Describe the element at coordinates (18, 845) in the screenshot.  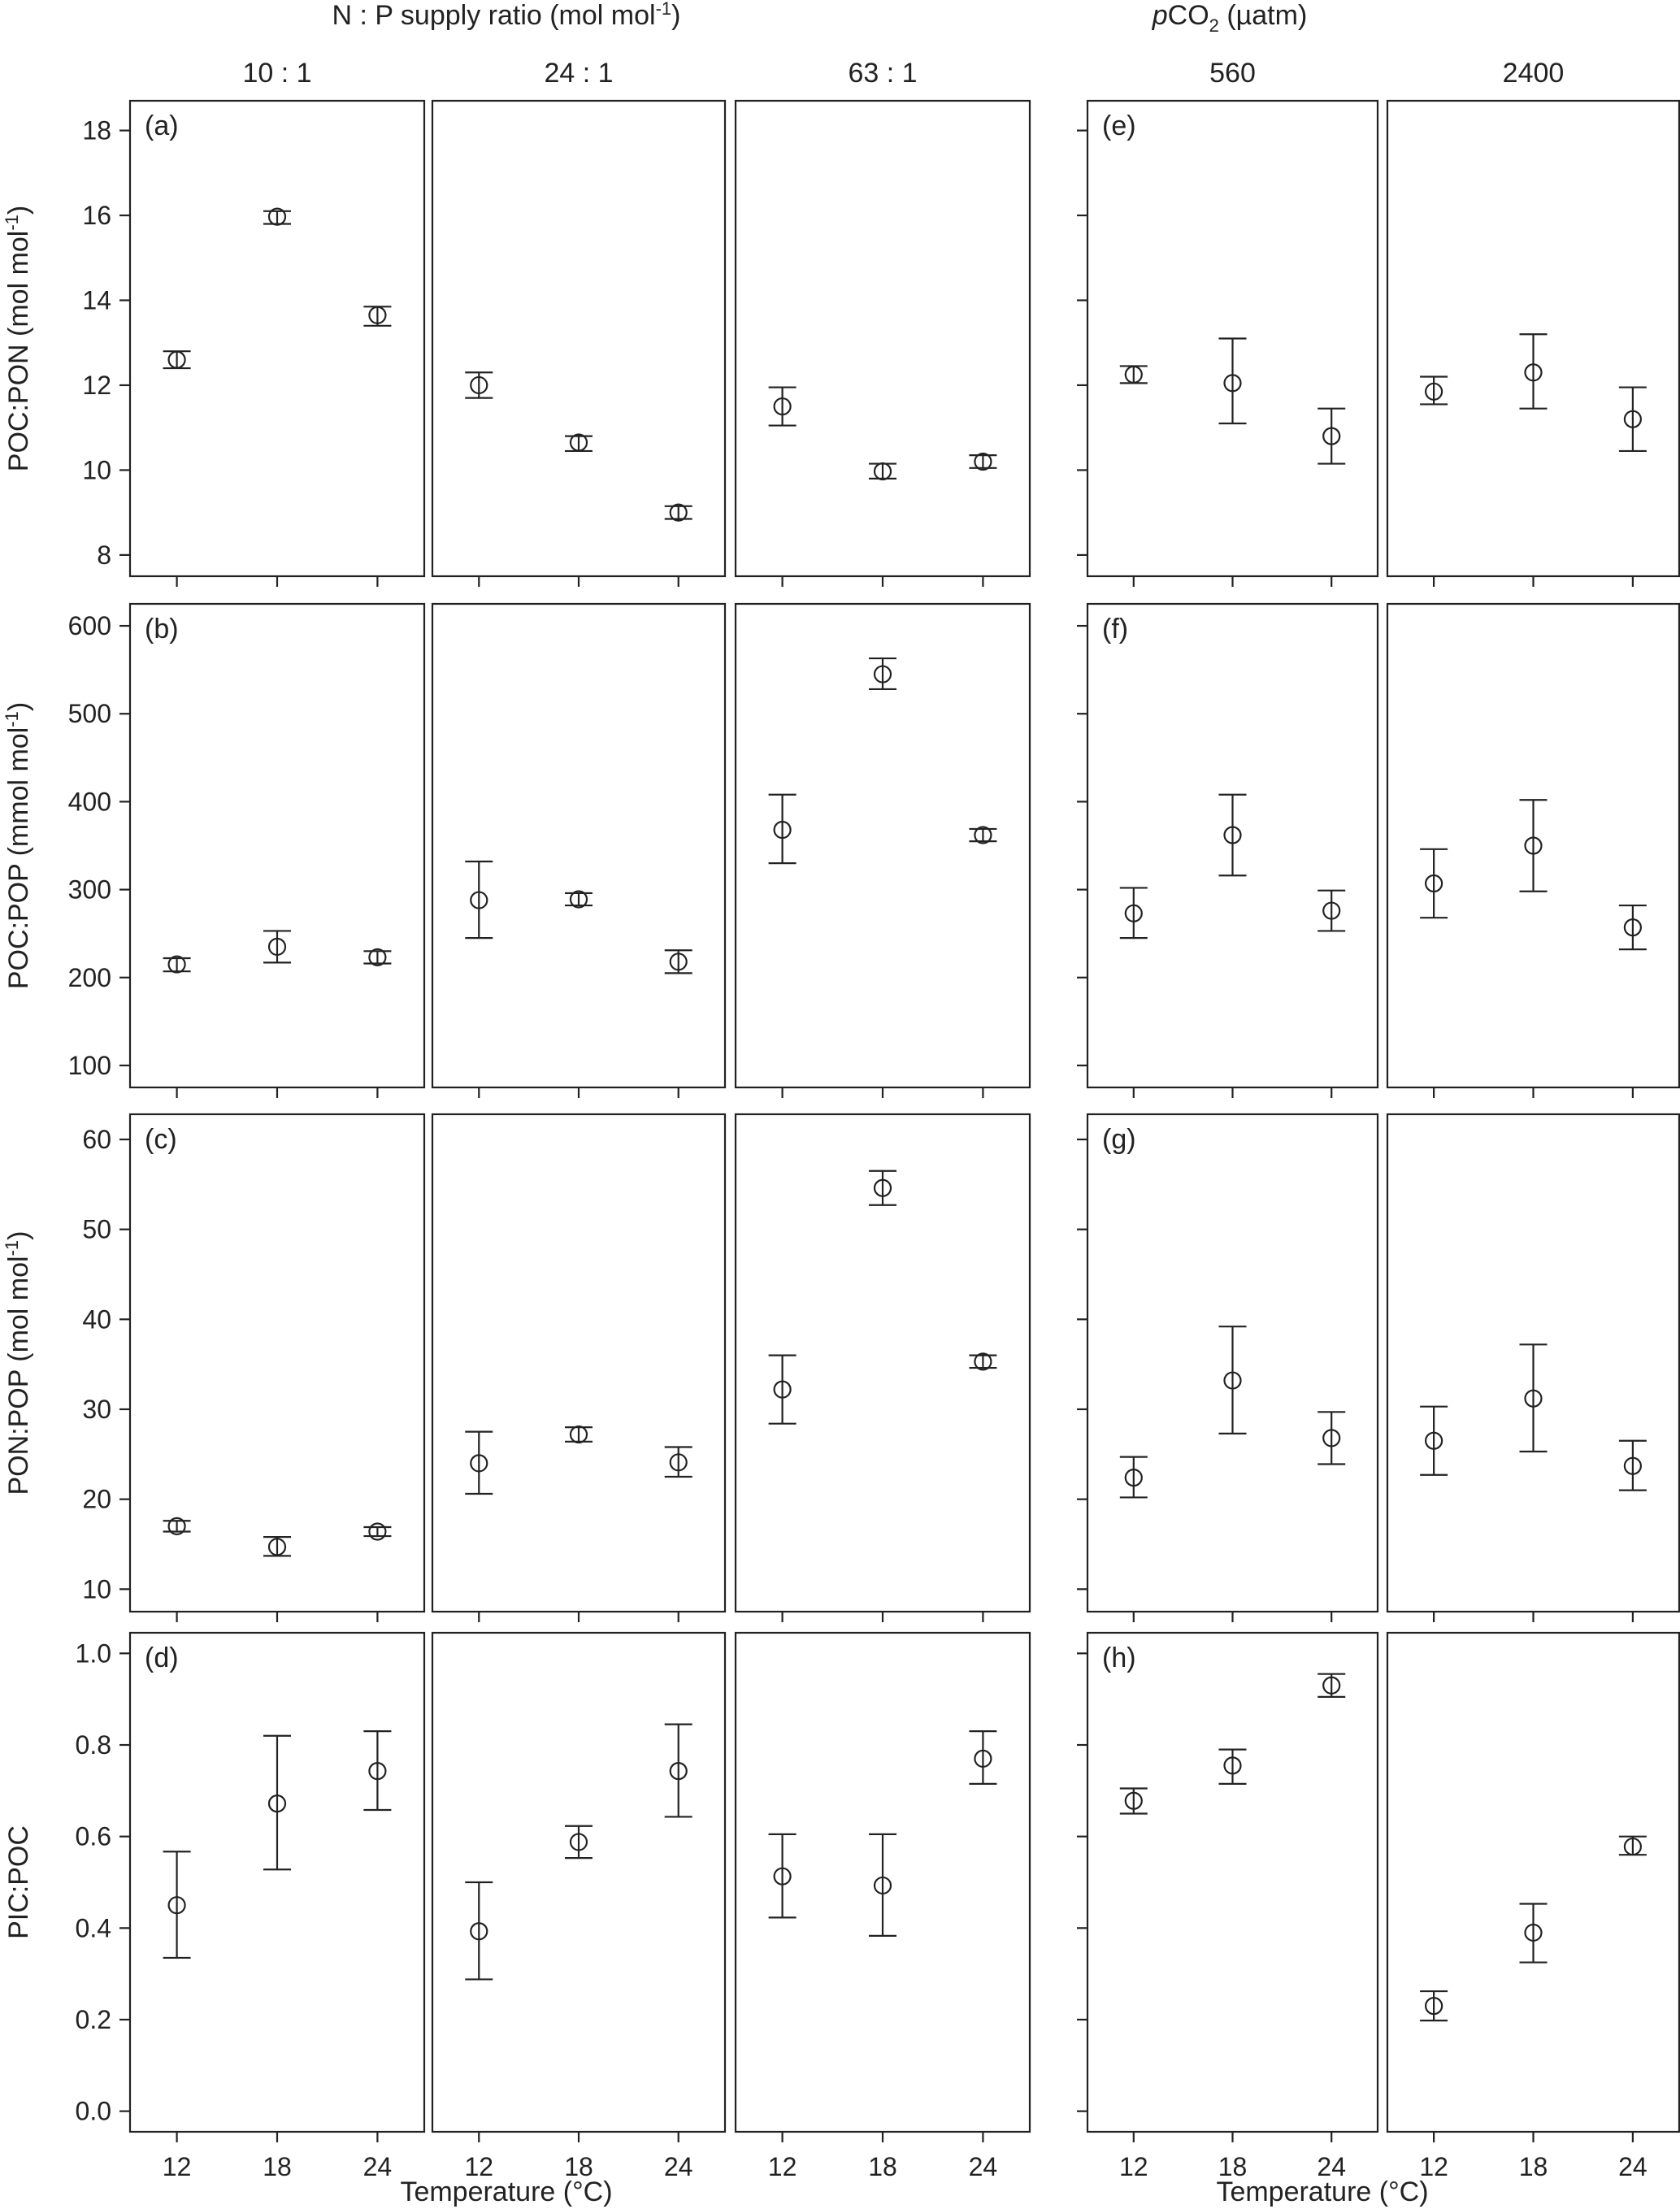
I see `y-axis-label: POC:POP (mmol mol-1)` at that location.